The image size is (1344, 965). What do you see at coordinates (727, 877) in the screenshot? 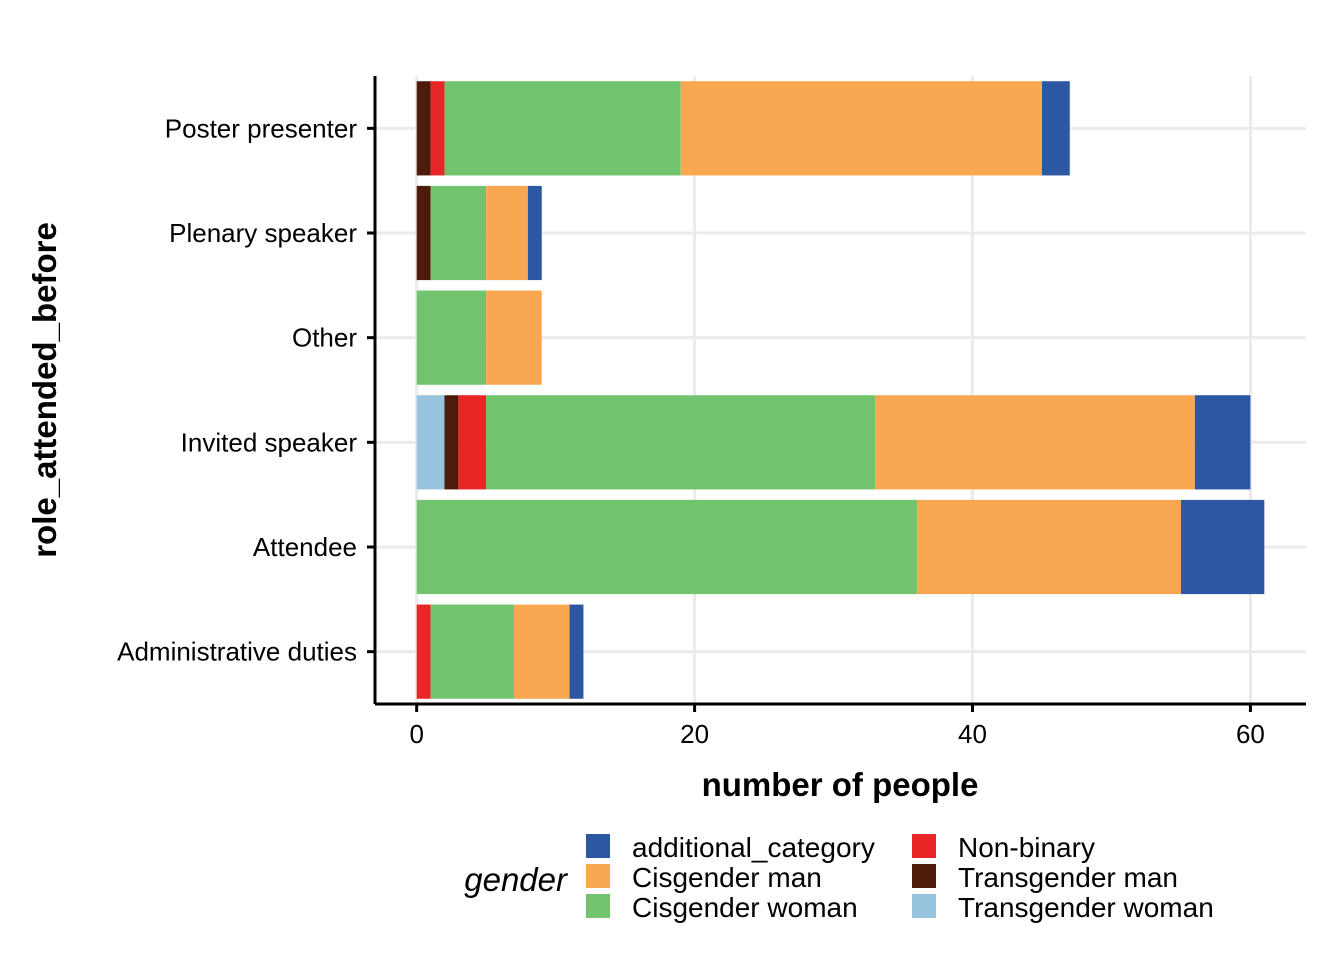
I see `legend-label: Cisgender man` at bounding box center [727, 877].